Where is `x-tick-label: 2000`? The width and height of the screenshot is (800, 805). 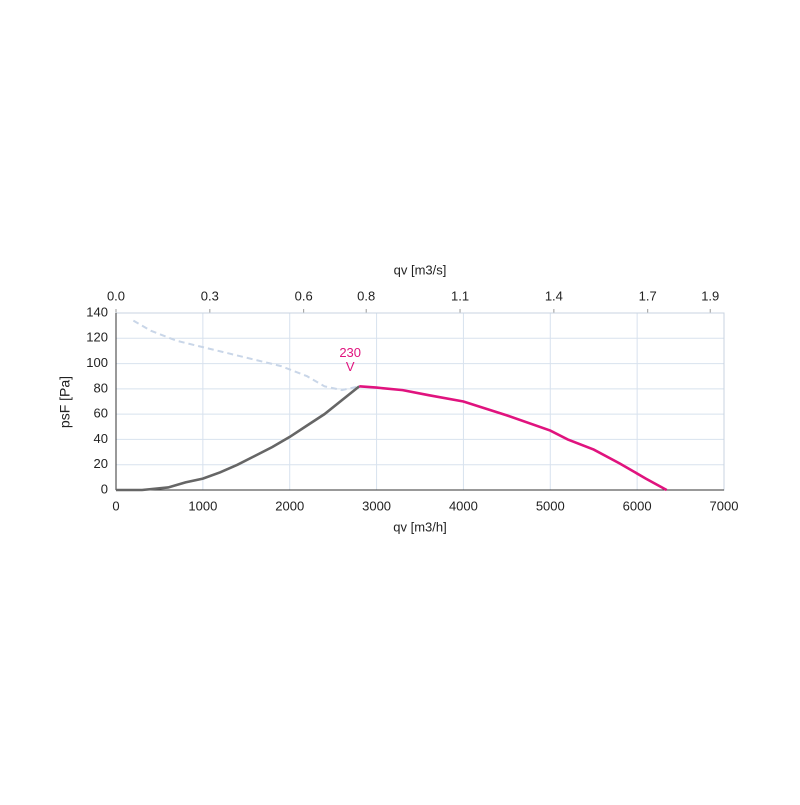 x-tick-label: 2000 is located at coordinates (289, 505).